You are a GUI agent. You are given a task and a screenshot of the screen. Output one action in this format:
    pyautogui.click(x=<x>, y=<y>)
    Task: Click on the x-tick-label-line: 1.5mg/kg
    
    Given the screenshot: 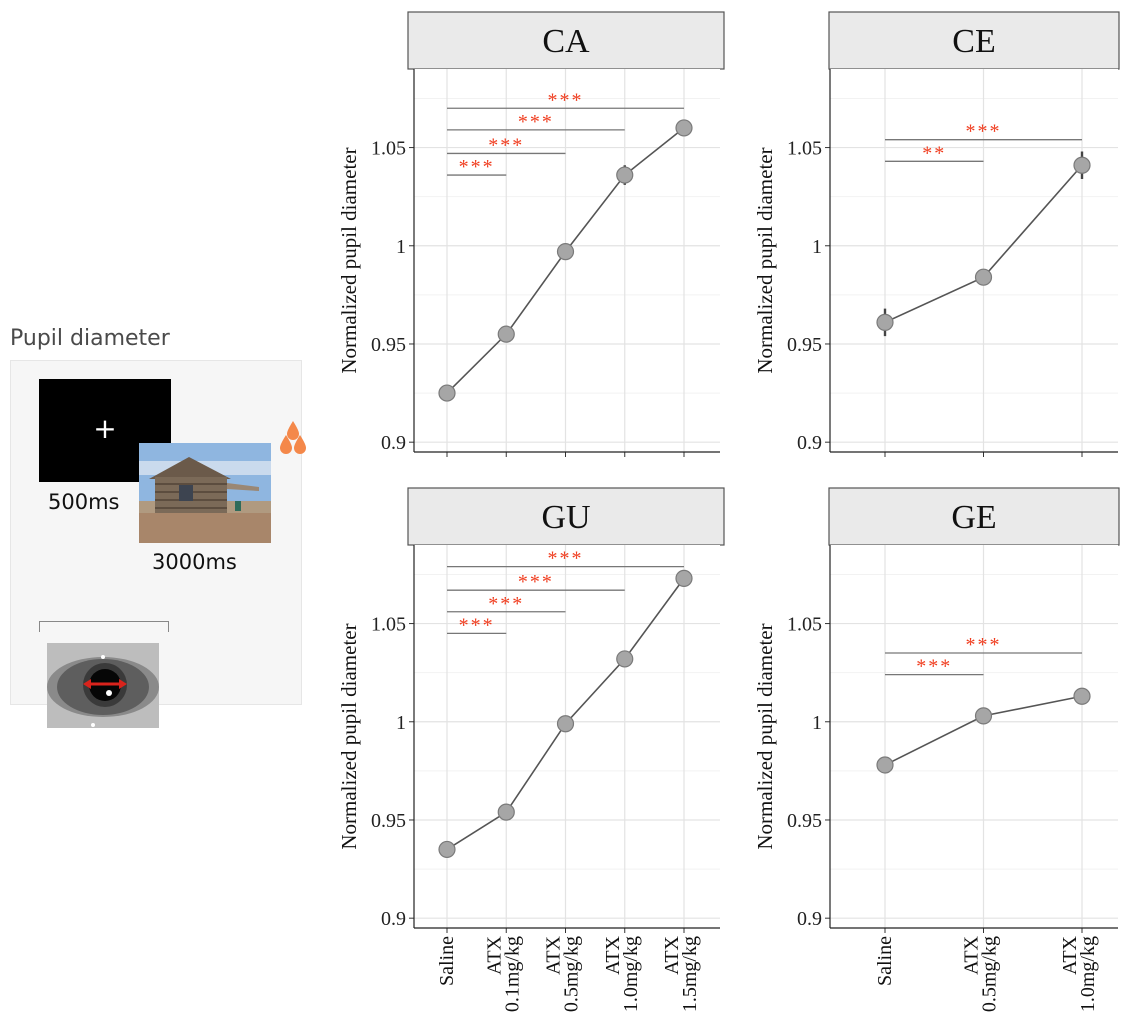 What is the action you would take?
    pyautogui.click(x=690, y=974)
    